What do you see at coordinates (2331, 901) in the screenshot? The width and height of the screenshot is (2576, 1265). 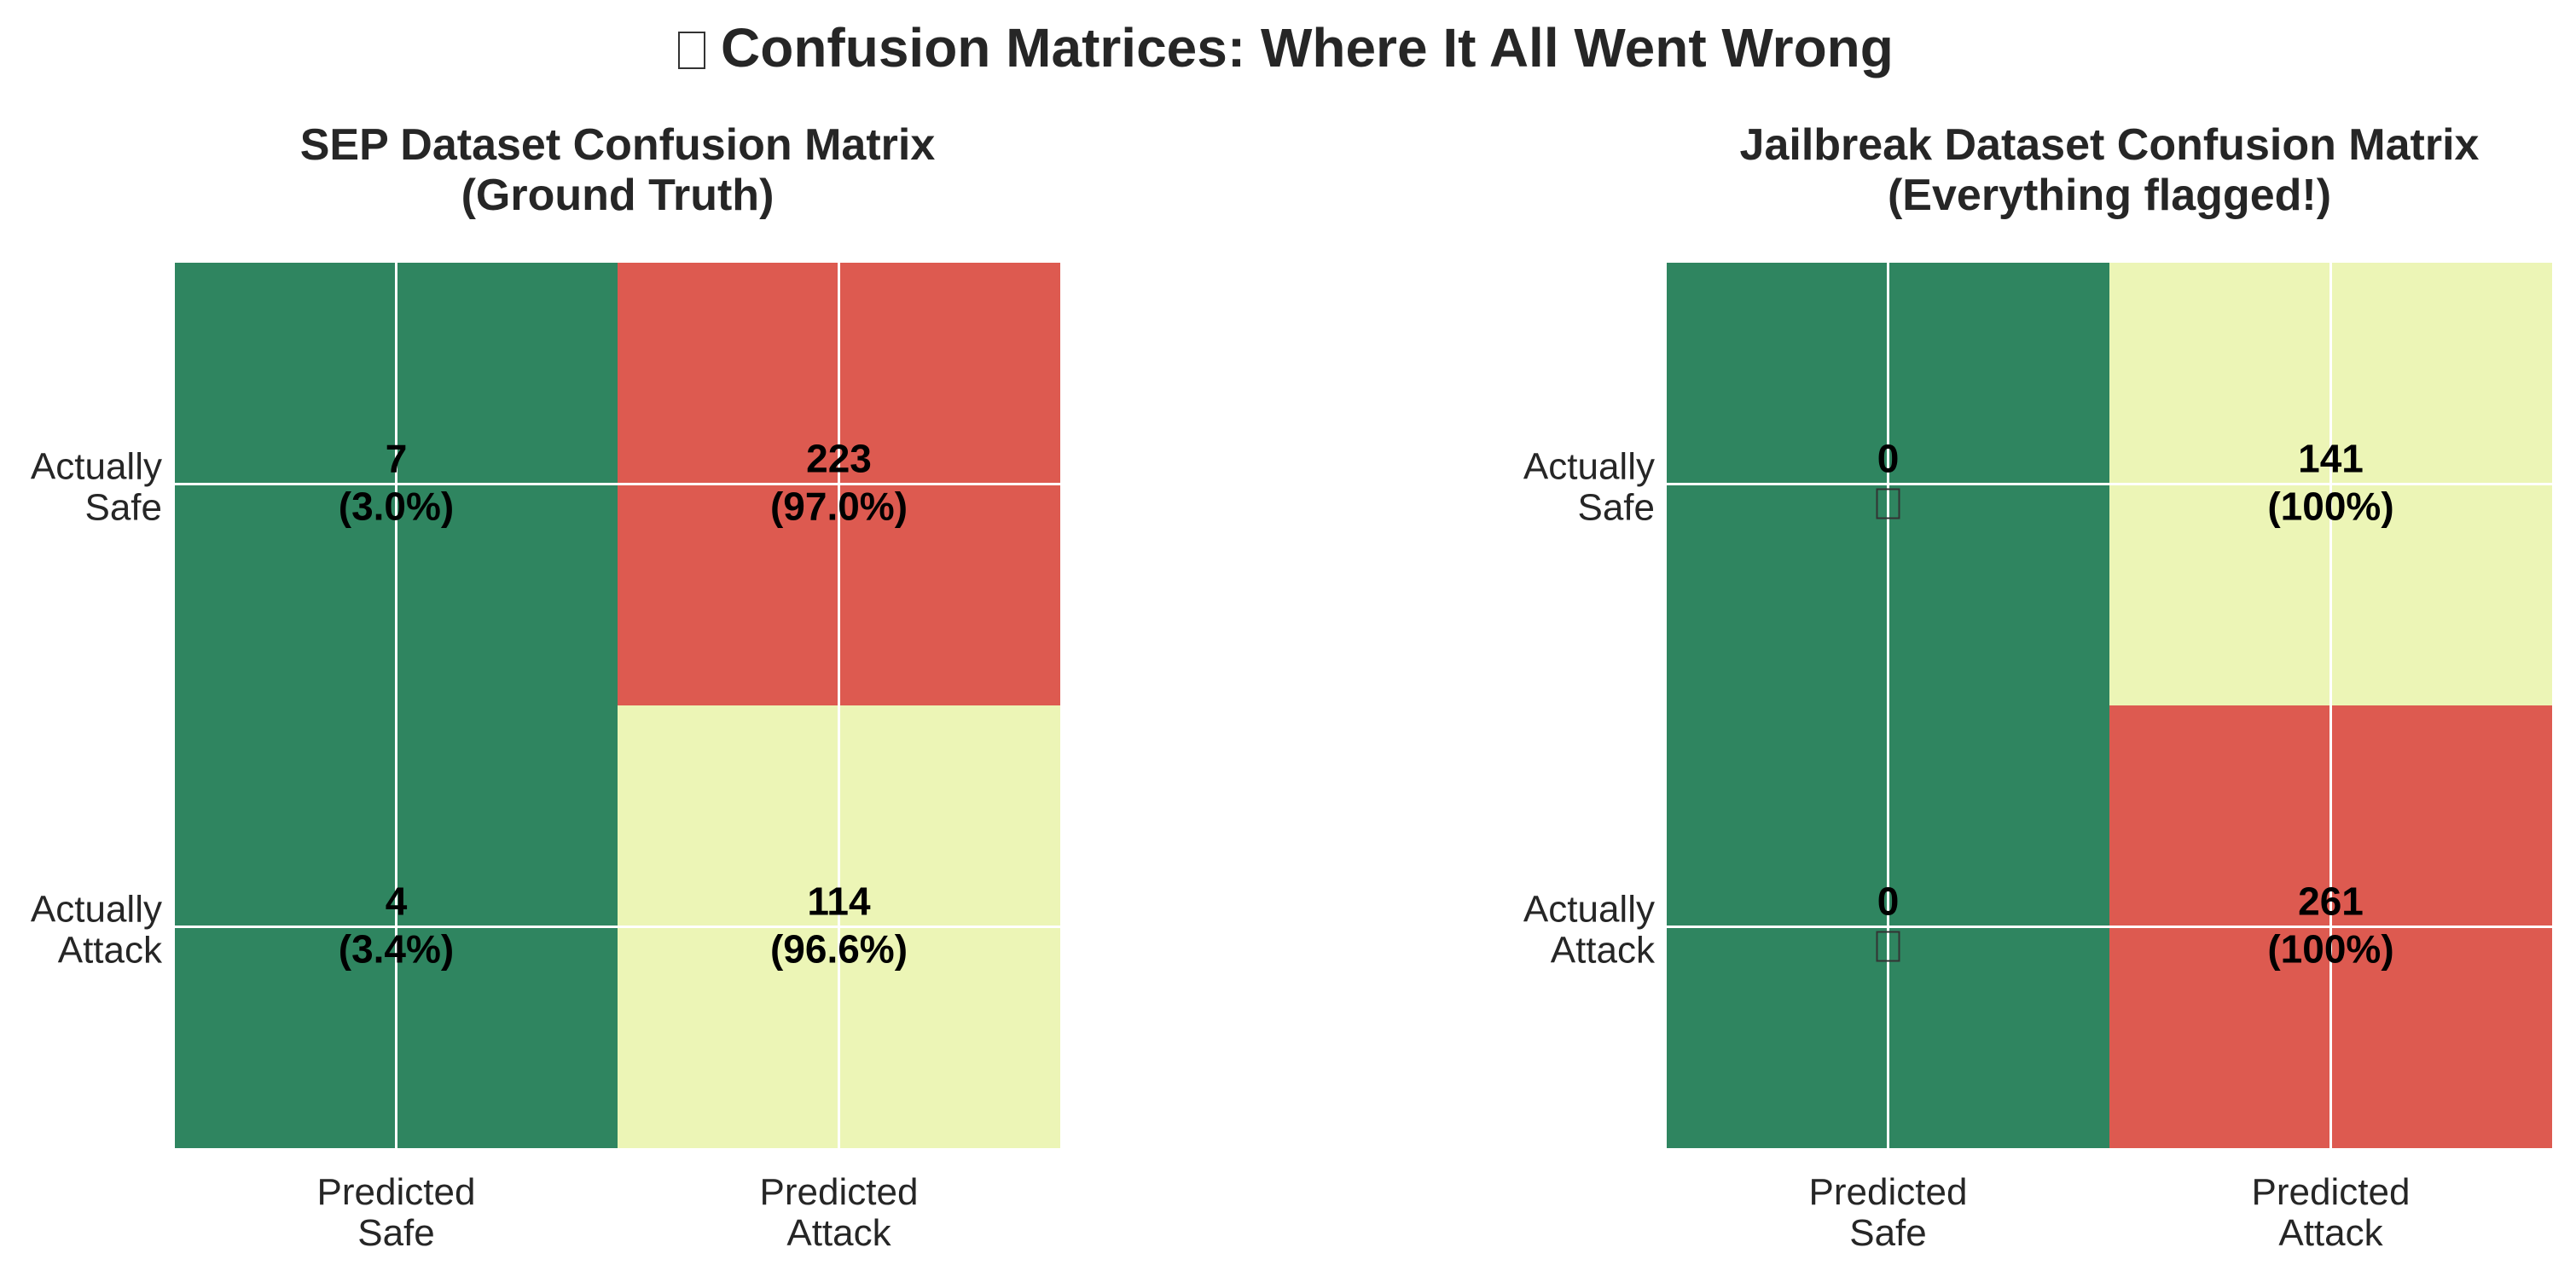 I see `cell-count-label: 261` at bounding box center [2331, 901].